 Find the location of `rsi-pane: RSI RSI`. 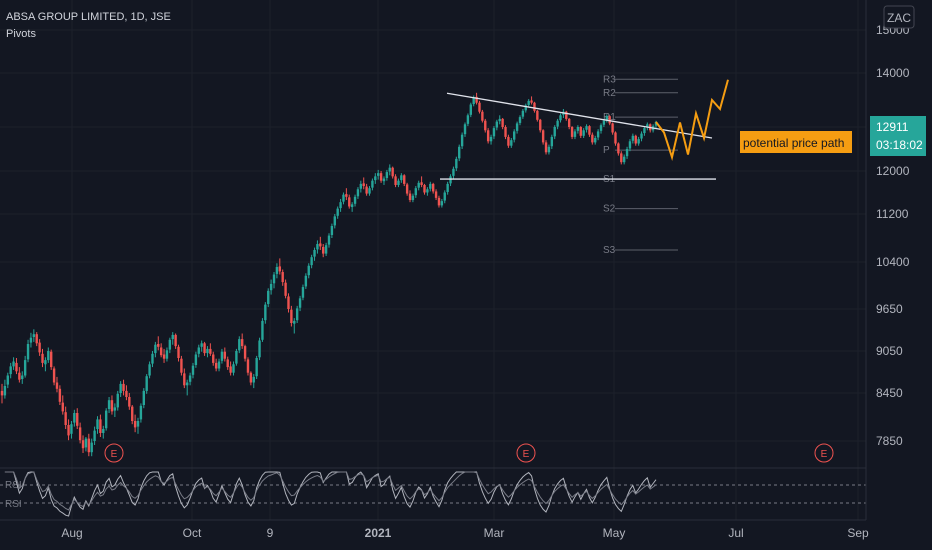

rsi-pane: RSI RSI is located at coordinates (433, 492).